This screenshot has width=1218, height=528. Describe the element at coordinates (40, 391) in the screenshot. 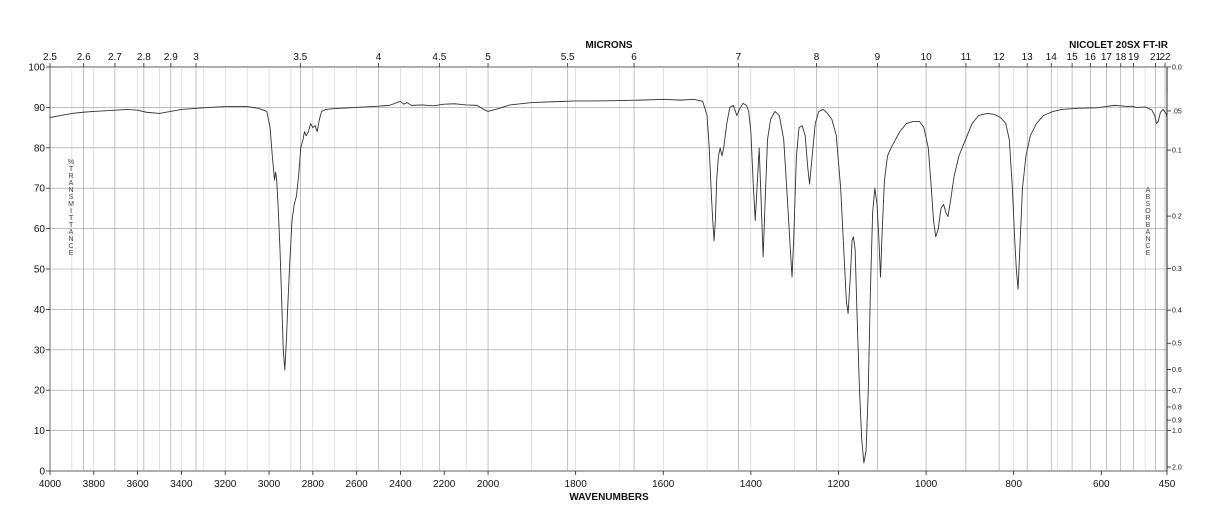

I see `y-tick-label: 20` at that location.